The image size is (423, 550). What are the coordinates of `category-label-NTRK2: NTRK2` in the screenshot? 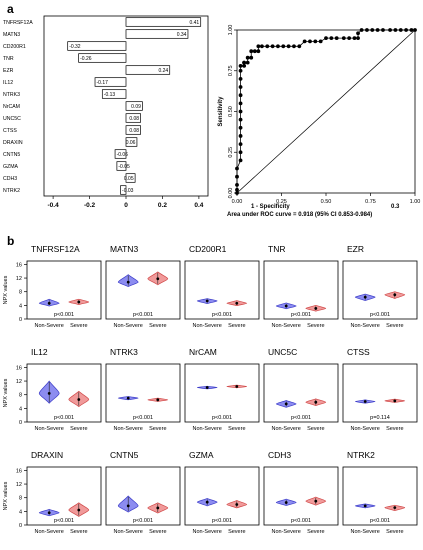 It's located at (11, 191).